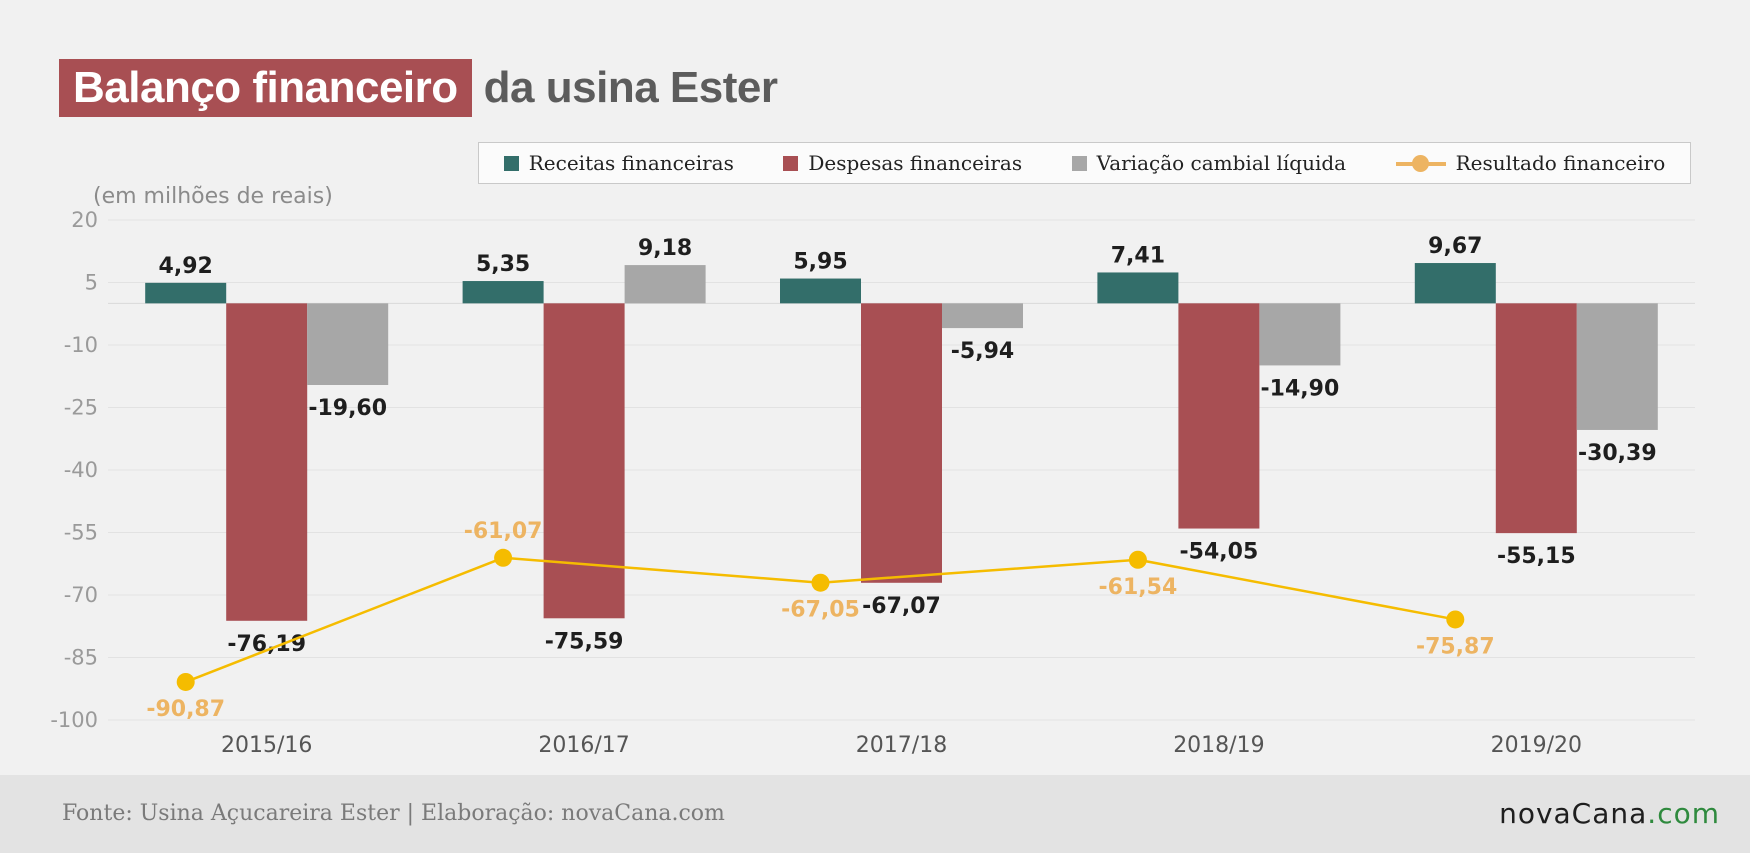 Image resolution: width=1750 pixels, height=853 pixels. Describe the element at coordinates (584, 641) in the screenshot. I see `data-label: -75,59` at that location.